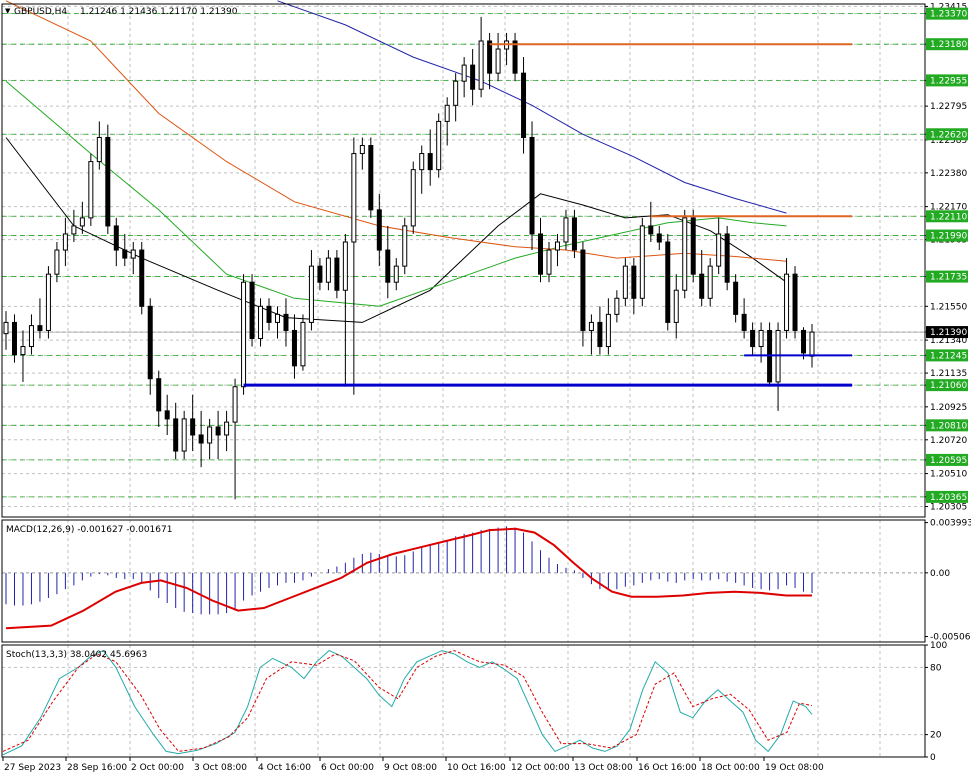  What do you see at coordinates (476, 768) in the screenshot?
I see `xtick-label-7: 10 Oct 16:00` at bounding box center [476, 768].